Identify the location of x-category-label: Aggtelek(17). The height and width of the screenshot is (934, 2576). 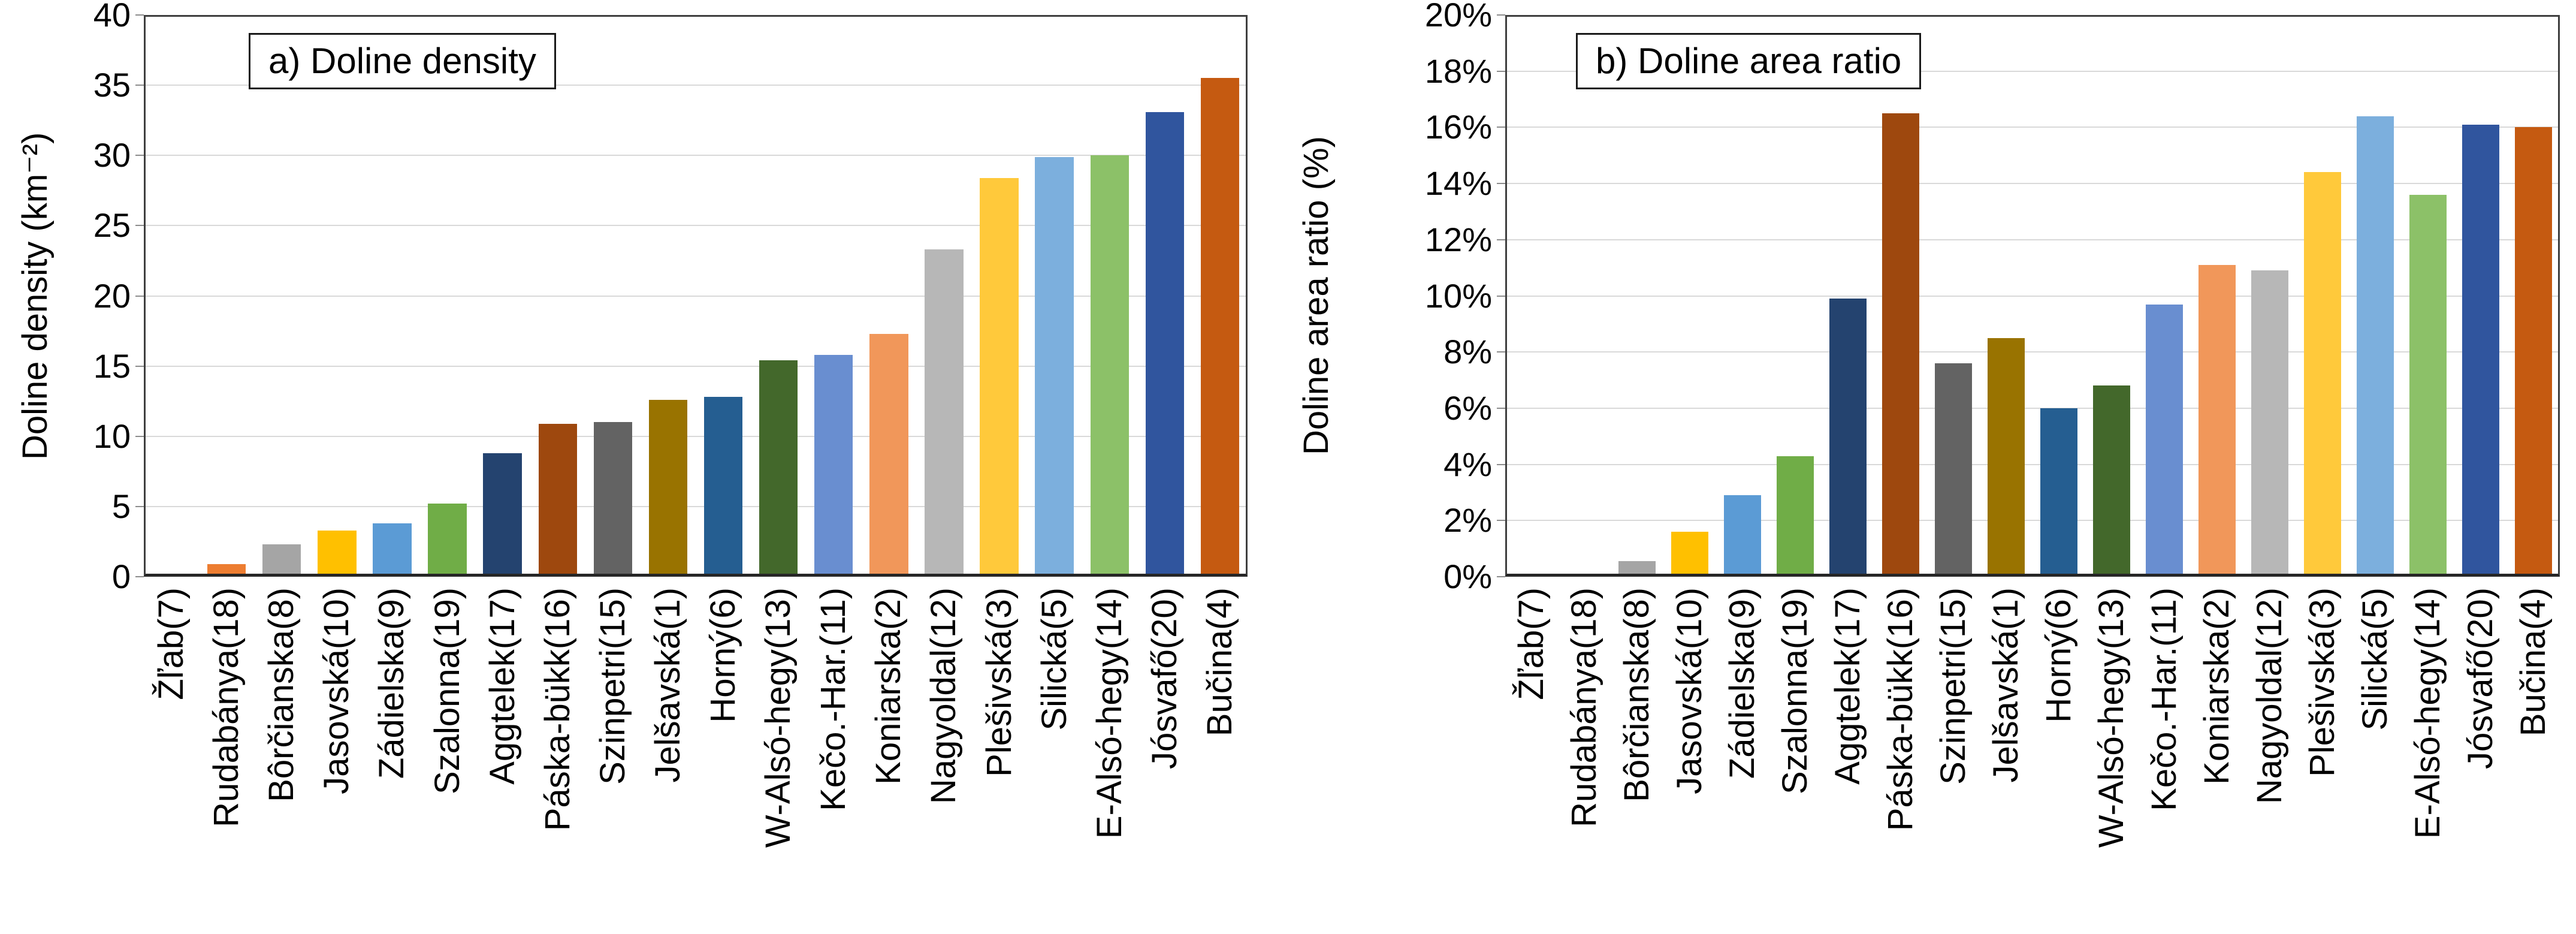
(1848, 686).